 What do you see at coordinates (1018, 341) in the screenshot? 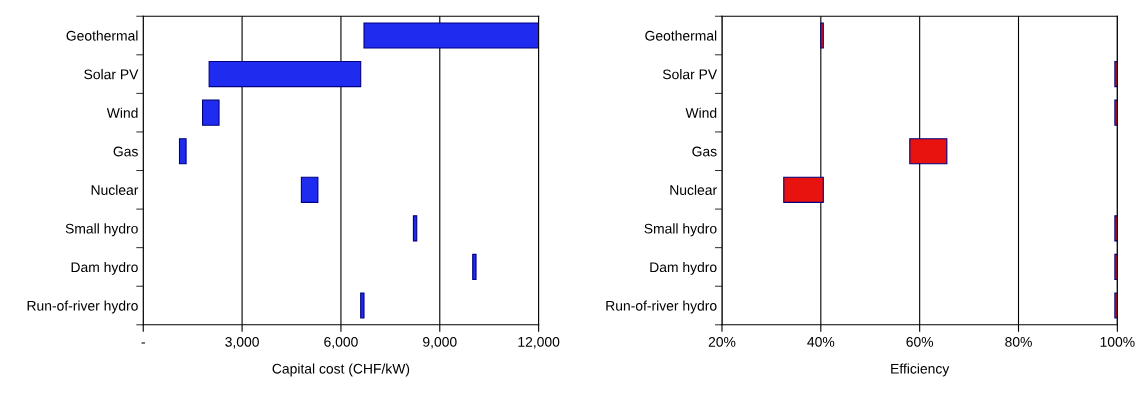
I see `x-tick-label: 80%` at bounding box center [1018, 341].